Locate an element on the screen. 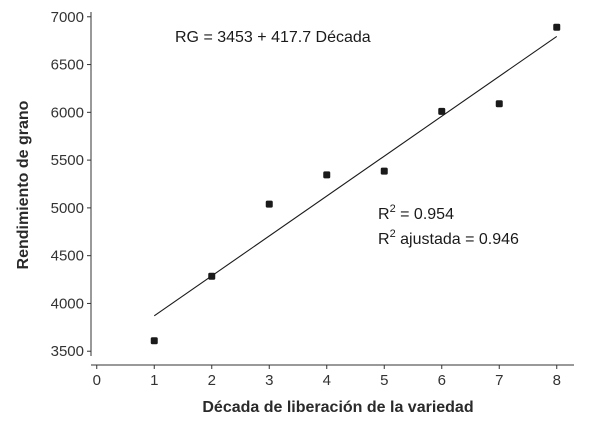  x-tick-label: 7 is located at coordinates (499, 380).